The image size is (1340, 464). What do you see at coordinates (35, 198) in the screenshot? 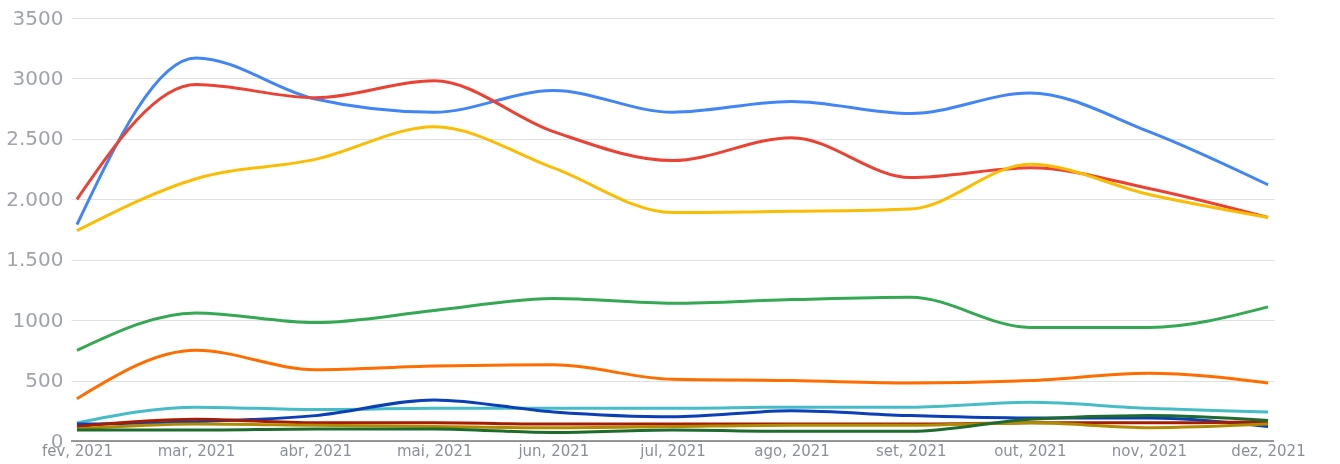
I see `y-tick-label: 2.000` at bounding box center [35, 198].